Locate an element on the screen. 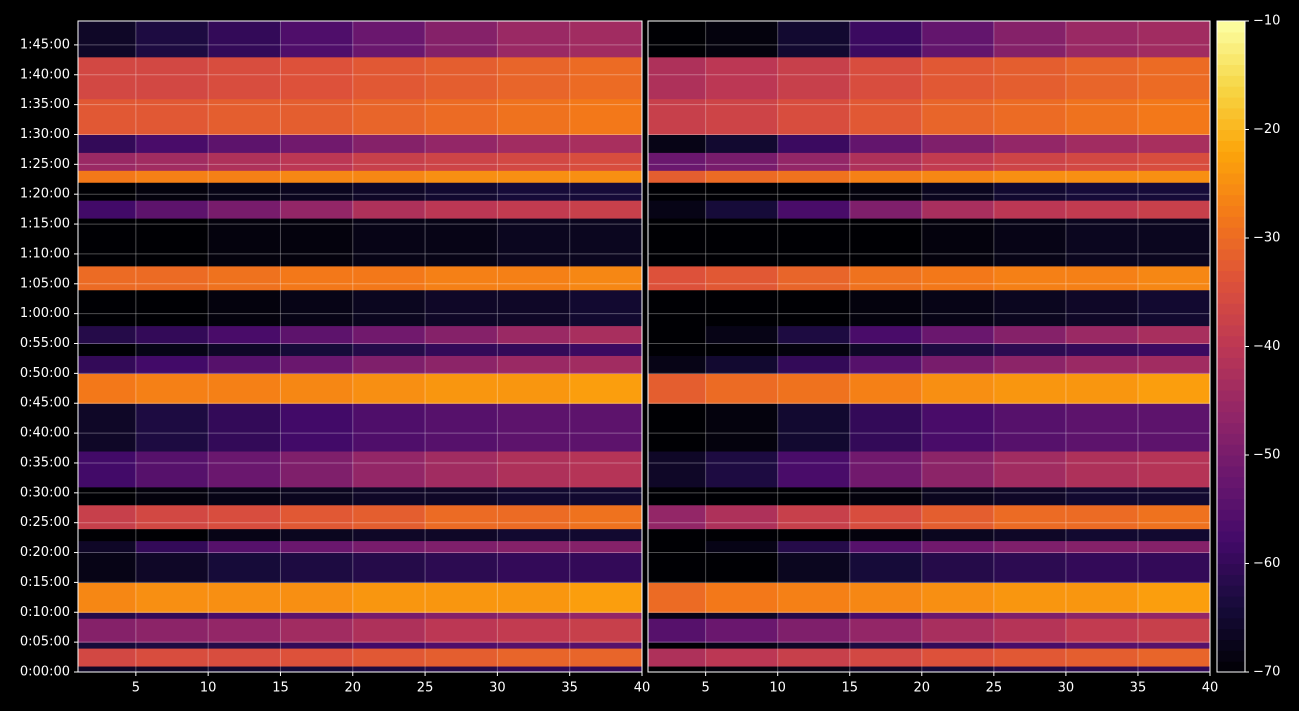 The width and height of the screenshot is (1299, 711). y-tick-label: 0:20:00 is located at coordinates (45, 552).